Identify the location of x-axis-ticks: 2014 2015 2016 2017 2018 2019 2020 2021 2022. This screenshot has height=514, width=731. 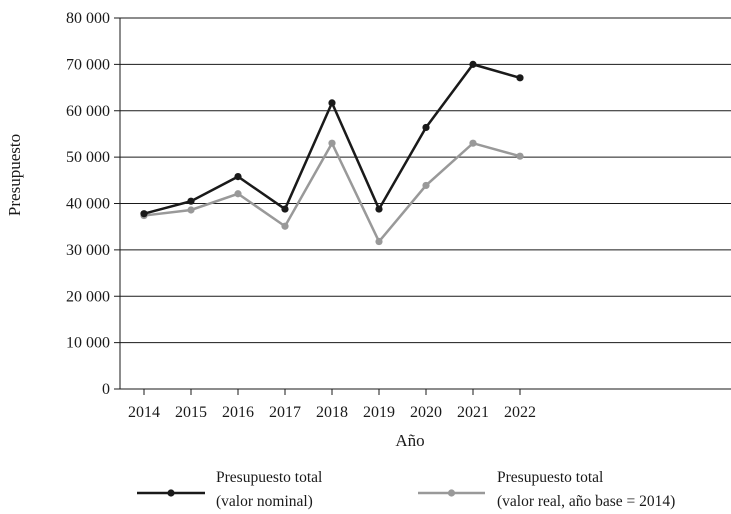
(332, 405).